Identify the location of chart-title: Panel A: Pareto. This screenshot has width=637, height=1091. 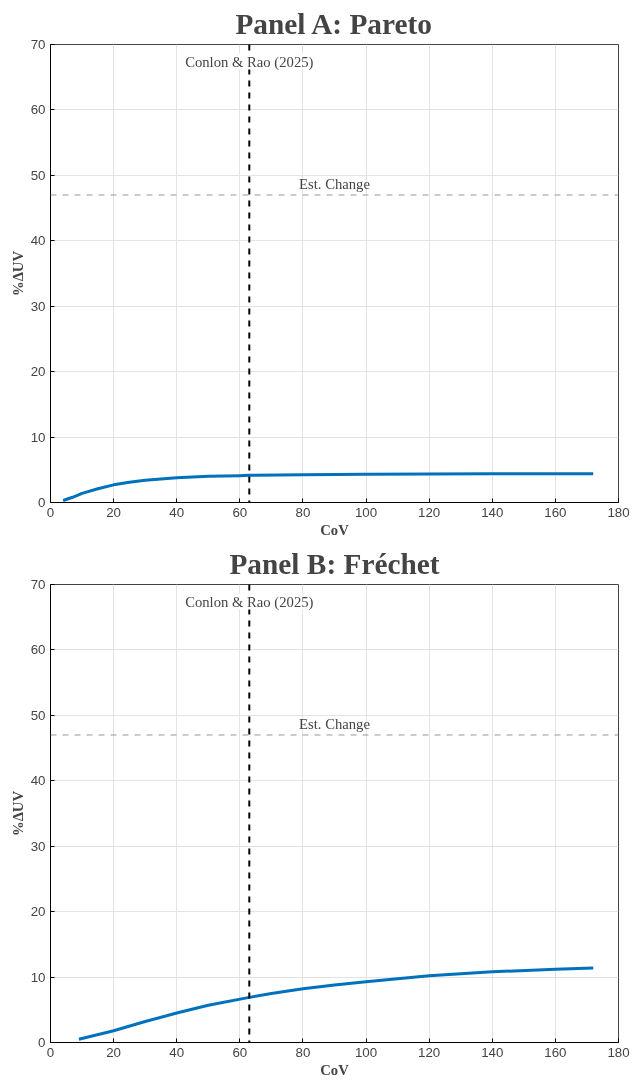
(333, 23).